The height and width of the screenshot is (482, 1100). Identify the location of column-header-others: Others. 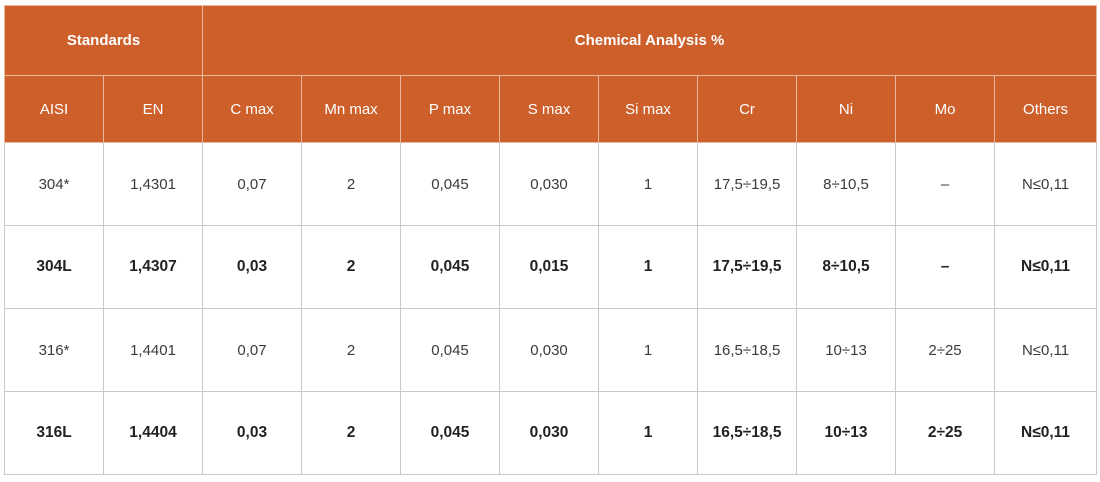
(1046, 109).